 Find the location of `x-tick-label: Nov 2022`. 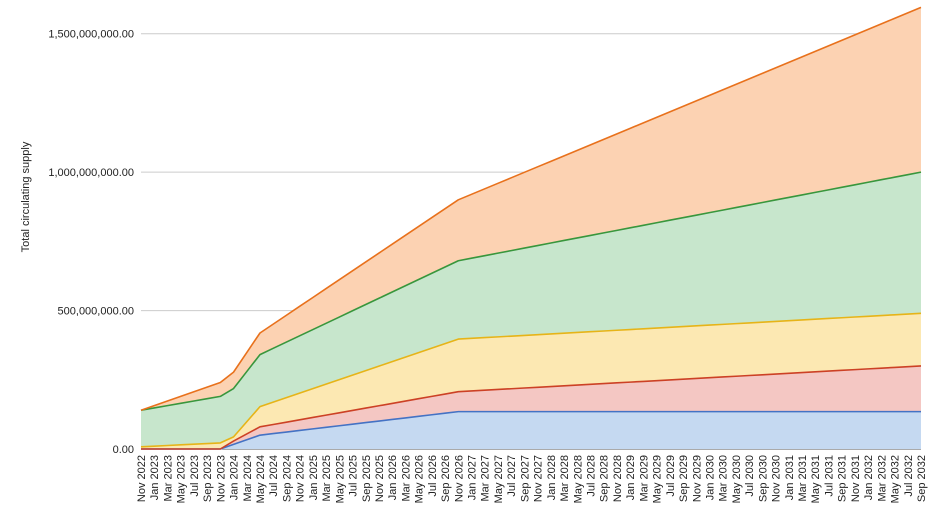

x-tick-label: Nov 2022 is located at coordinates (142, 478).